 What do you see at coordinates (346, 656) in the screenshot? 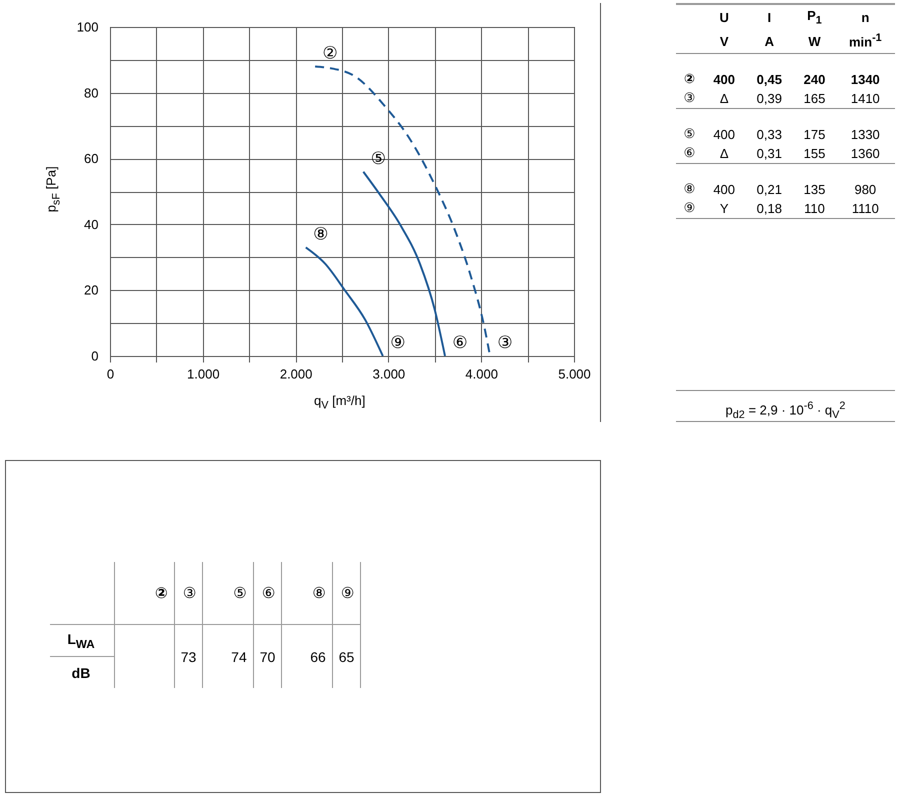
I see `text: 65` at bounding box center [346, 656].